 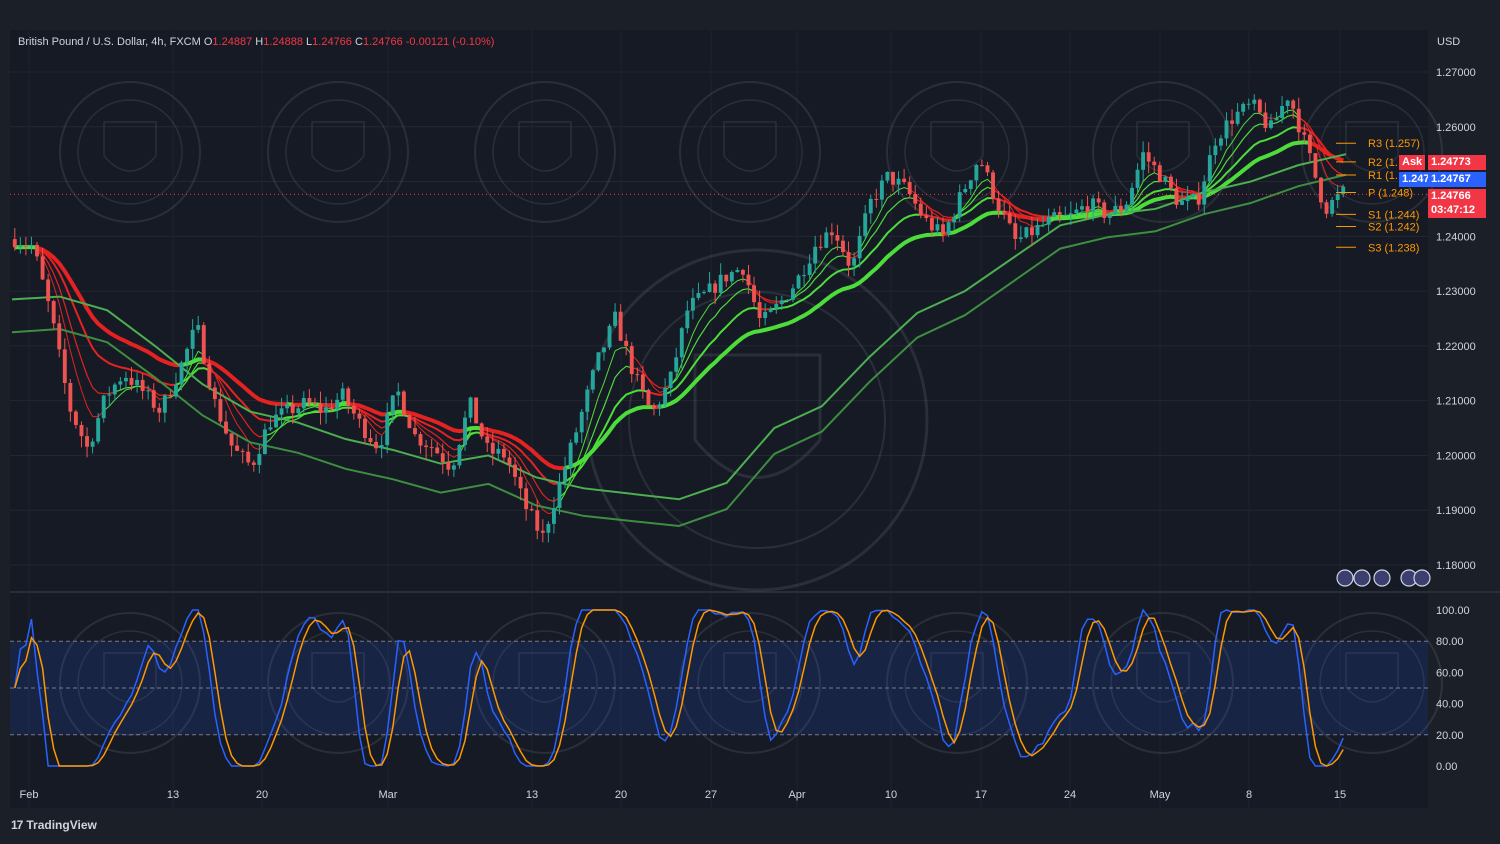 What do you see at coordinates (750, 152) in the screenshot?
I see `watermark-ring` at bounding box center [750, 152].